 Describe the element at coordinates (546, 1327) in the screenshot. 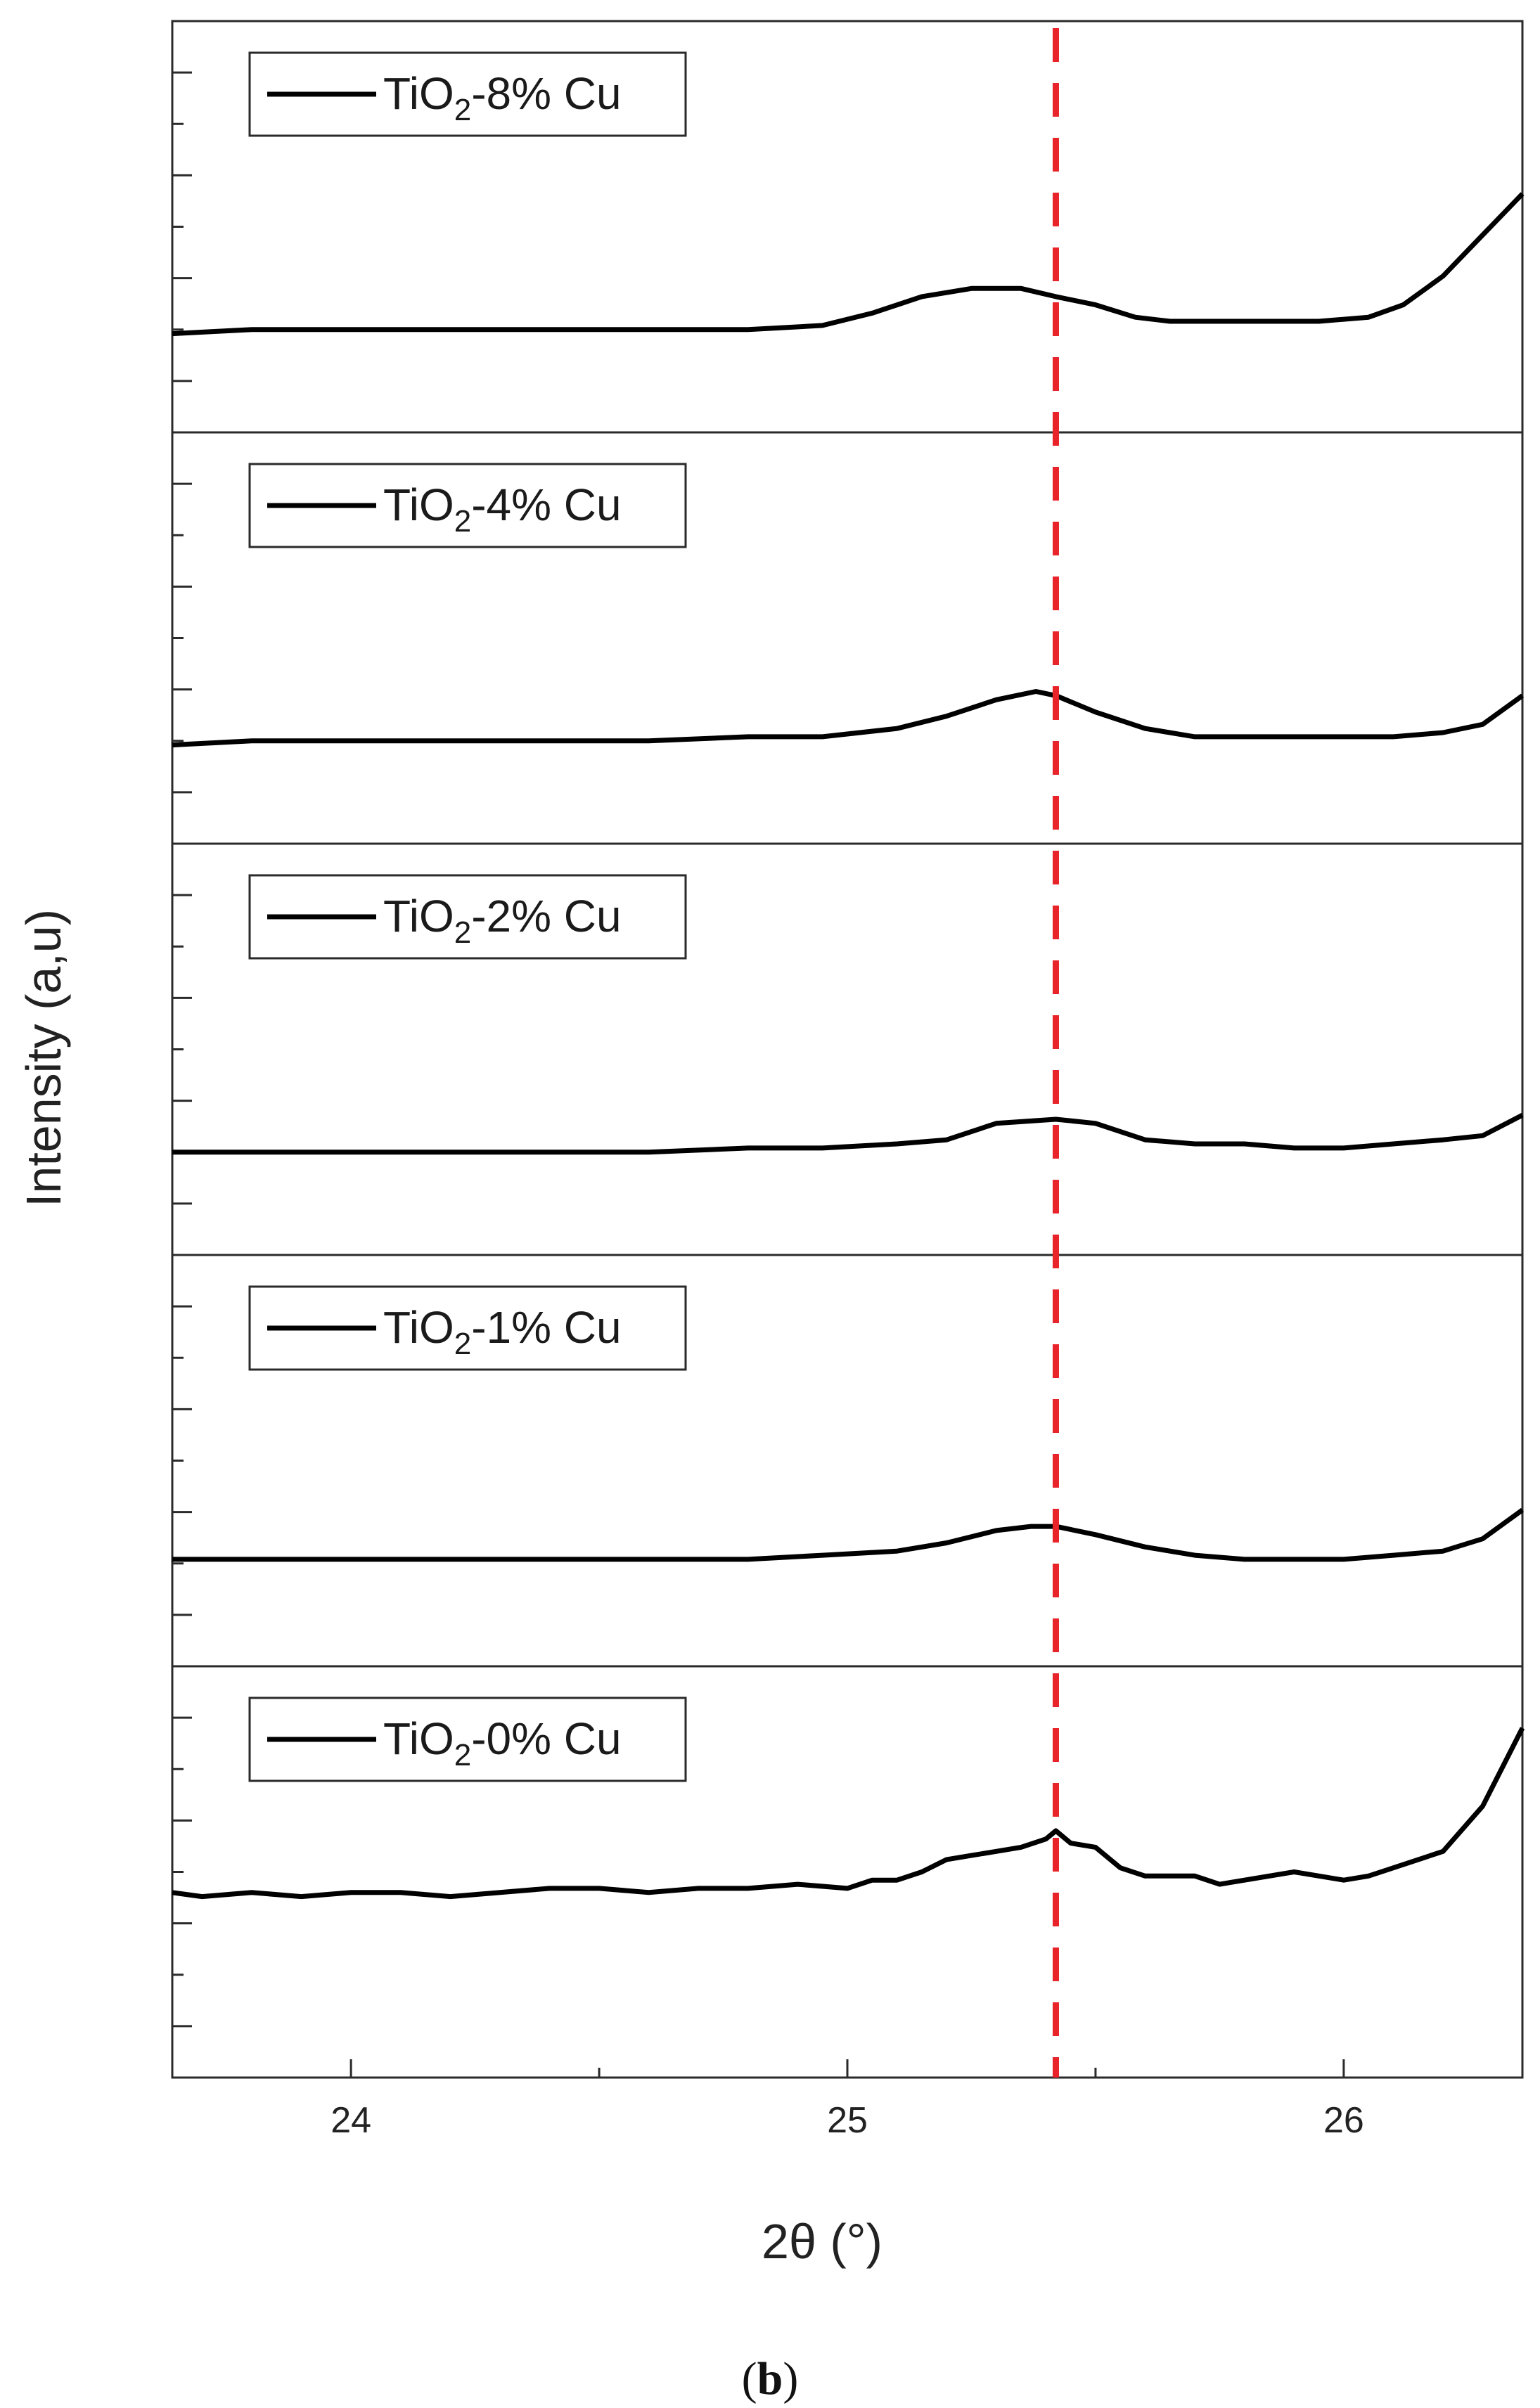

I see `legend-label-rest: -1% Cu` at that location.